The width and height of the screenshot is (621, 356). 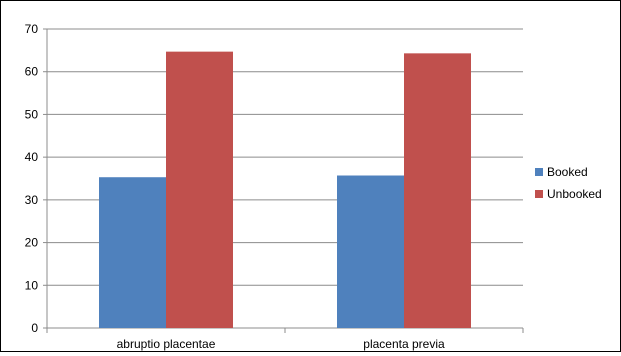 What do you see at coordinates (166, 344) in the screenshot?
I see `x-category-label: abruptio placentae` at bounding box center [166, 344].